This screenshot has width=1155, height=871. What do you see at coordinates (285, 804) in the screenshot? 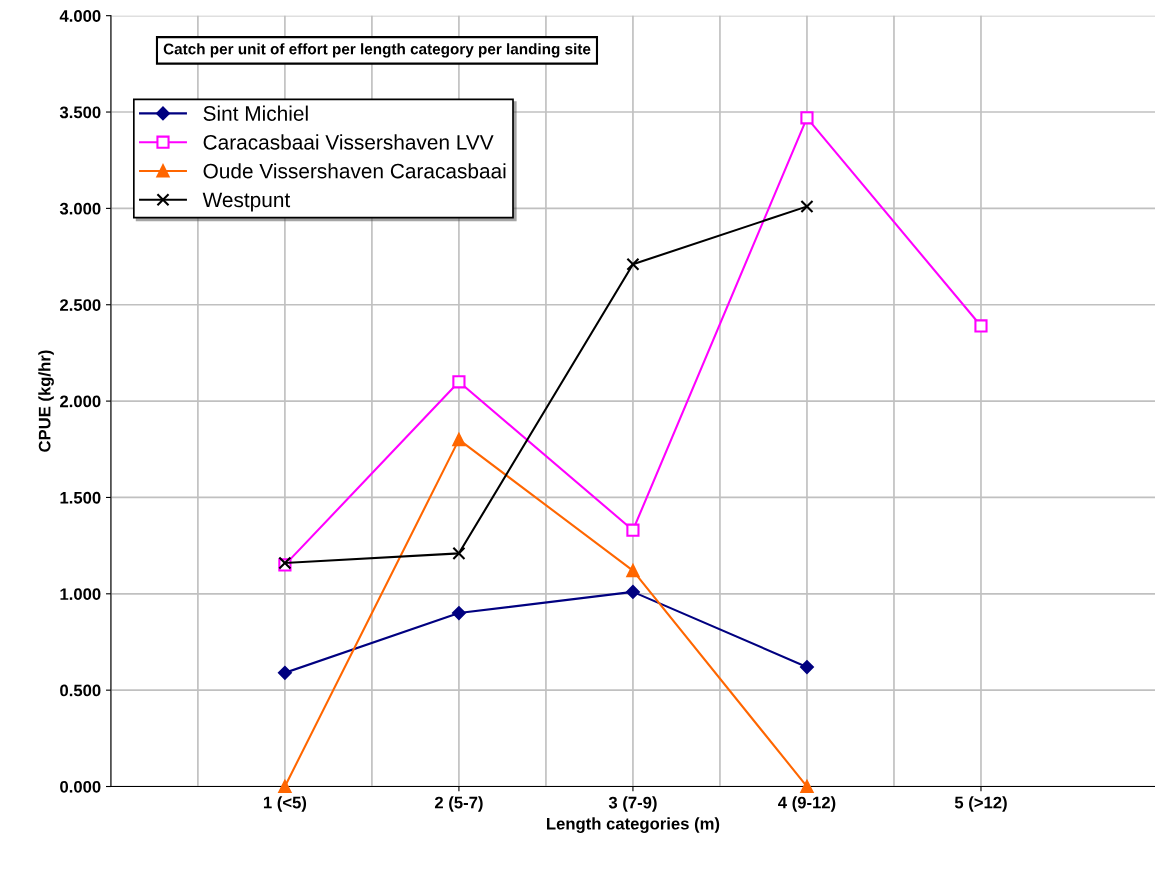
I see `x-tick-label: 1 (<5)` at bounding box center [285, 804].